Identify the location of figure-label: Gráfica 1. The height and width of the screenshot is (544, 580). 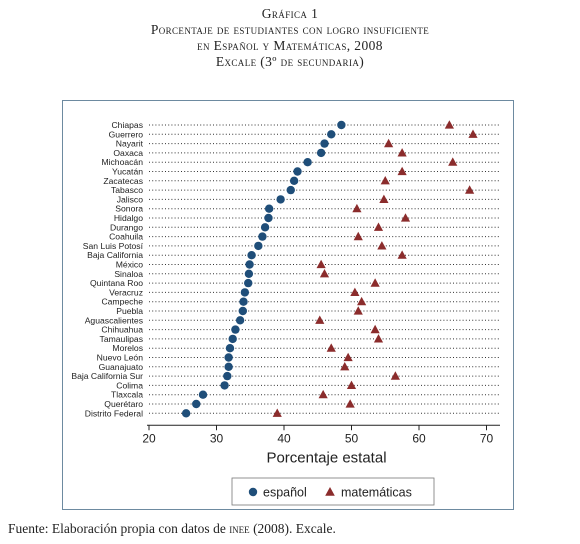
(290, 13).